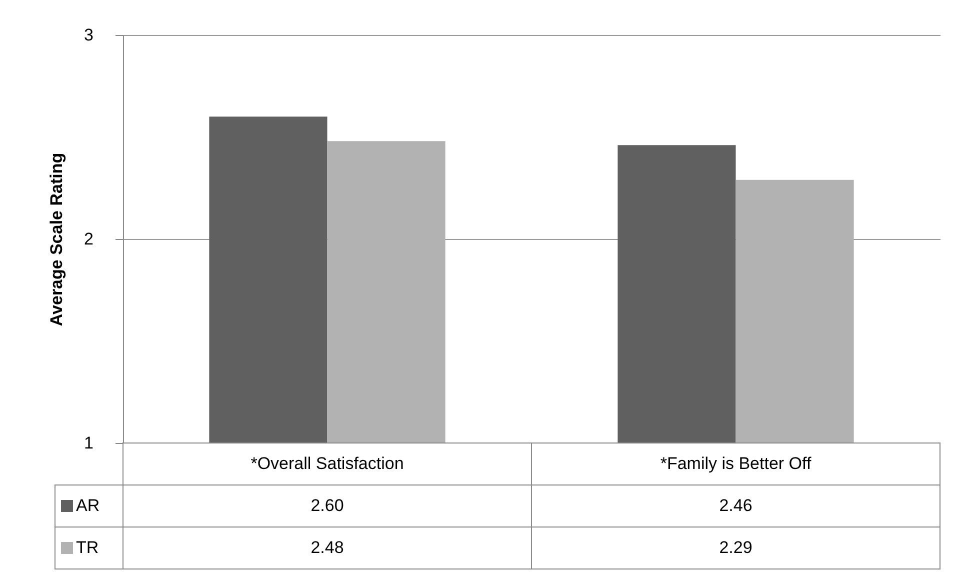  Describe the element at coordinates (327, 547) in the screenshot. I see `data-label: 2.48` at that location.